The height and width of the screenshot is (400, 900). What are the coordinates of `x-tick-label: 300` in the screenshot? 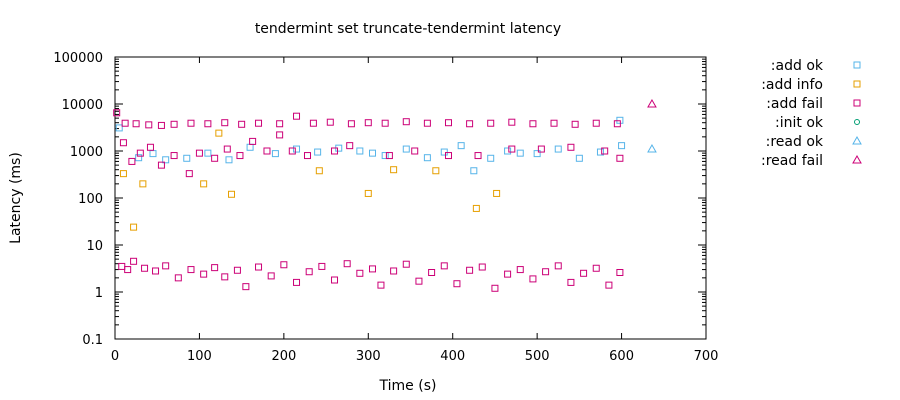 It's located at (368, 356).